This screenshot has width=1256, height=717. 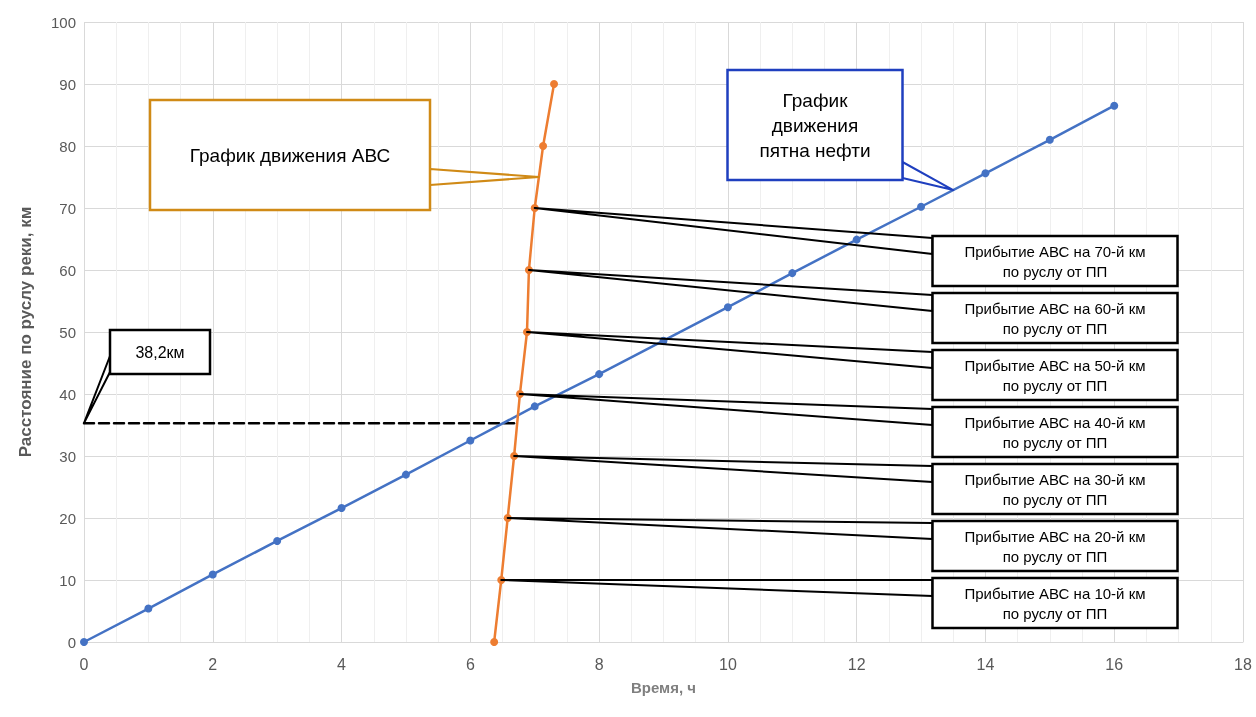 I want to click on annotation: График движения пятна нефти, so click(x=815, y=125).